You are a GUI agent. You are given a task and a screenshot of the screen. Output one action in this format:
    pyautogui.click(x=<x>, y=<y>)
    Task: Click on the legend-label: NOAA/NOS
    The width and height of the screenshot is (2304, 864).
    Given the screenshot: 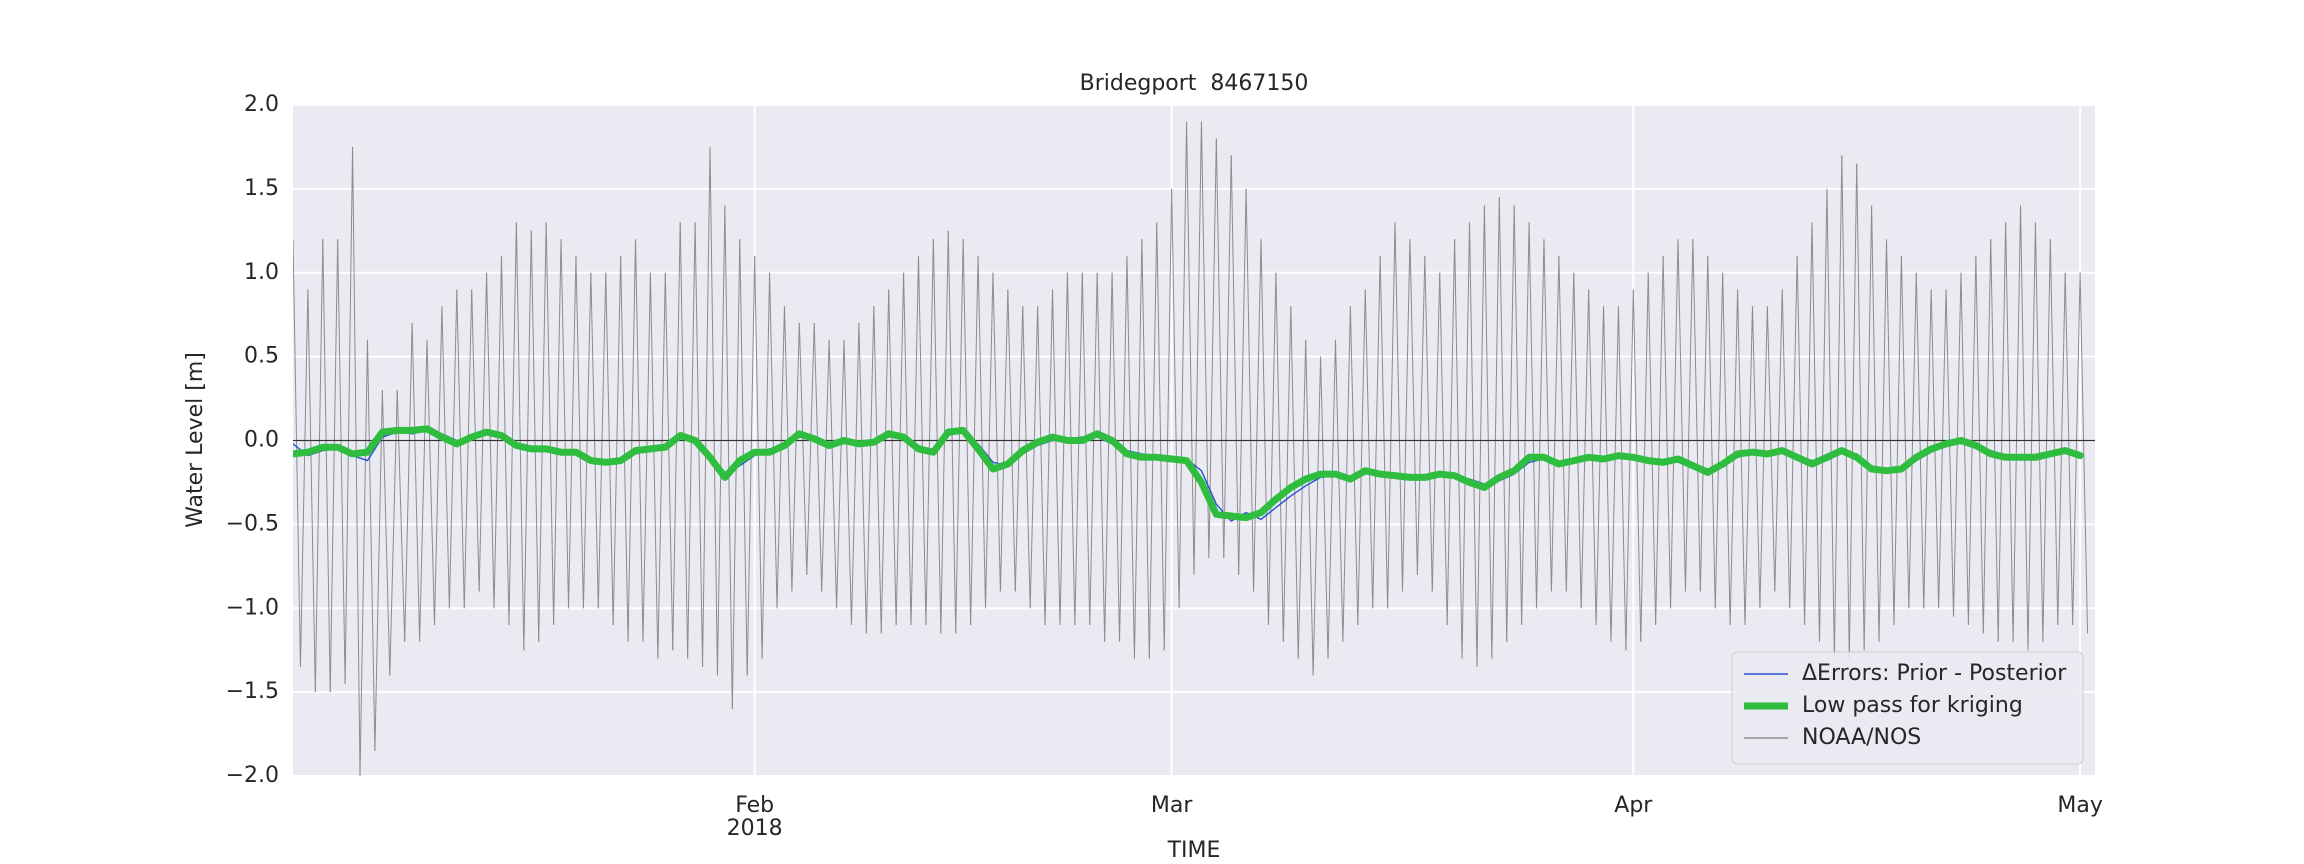 What is the action you would take?
    pyautogui.click(x=1861, y=737)
    